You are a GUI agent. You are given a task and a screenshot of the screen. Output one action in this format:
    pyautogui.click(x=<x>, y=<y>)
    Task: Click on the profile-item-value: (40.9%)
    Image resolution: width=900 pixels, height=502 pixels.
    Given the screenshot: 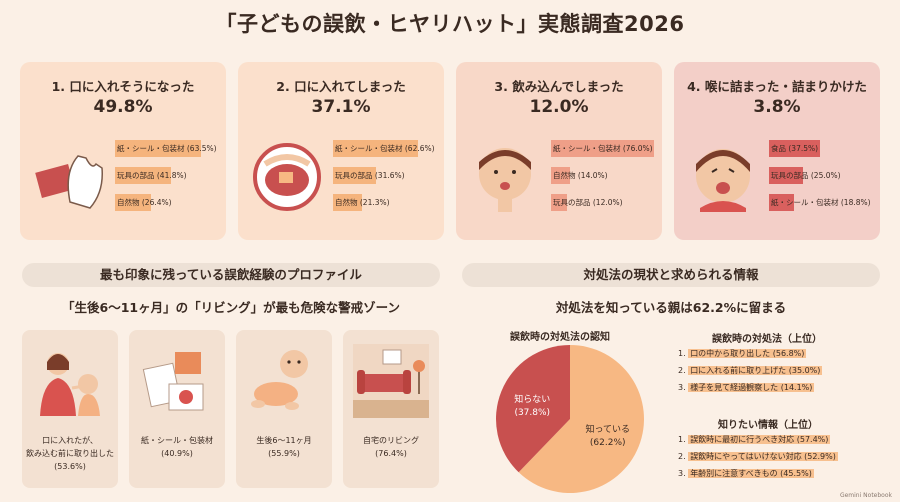 What is the action you would take?
    pyautogui.click(x=177, y=453)
    